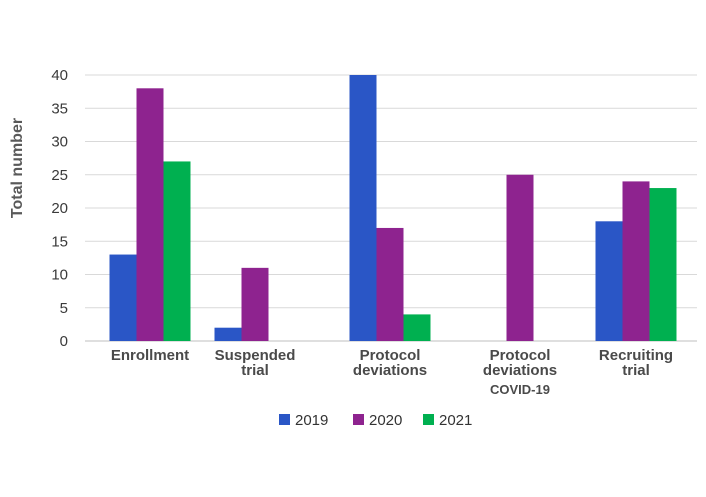 The image size is (706, 497). What do you see at coordinates (358, 419) in the screenshot?
I see `legend-swatch-2020` at bounding box center [358, 419].